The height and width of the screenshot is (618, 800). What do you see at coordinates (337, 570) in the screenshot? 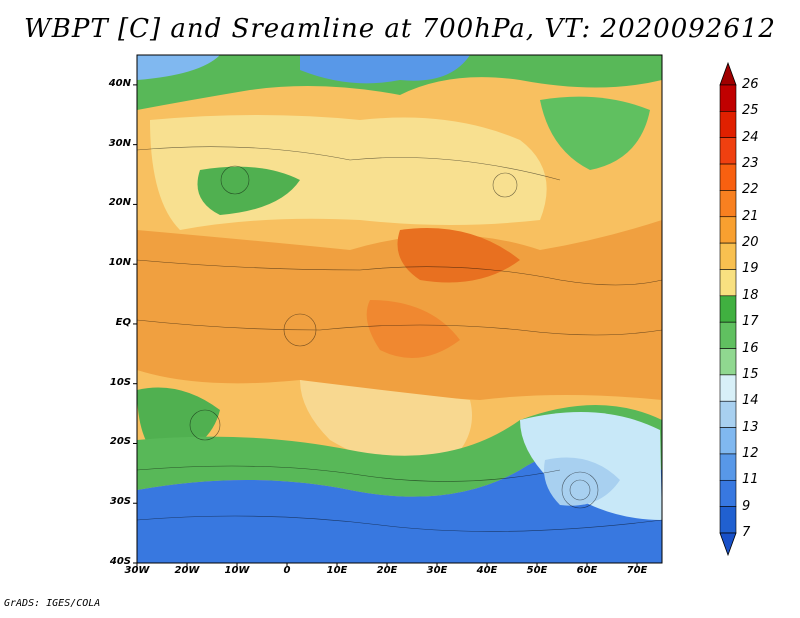
I see `lon-label: 10E` at bounding box center [337, 570].